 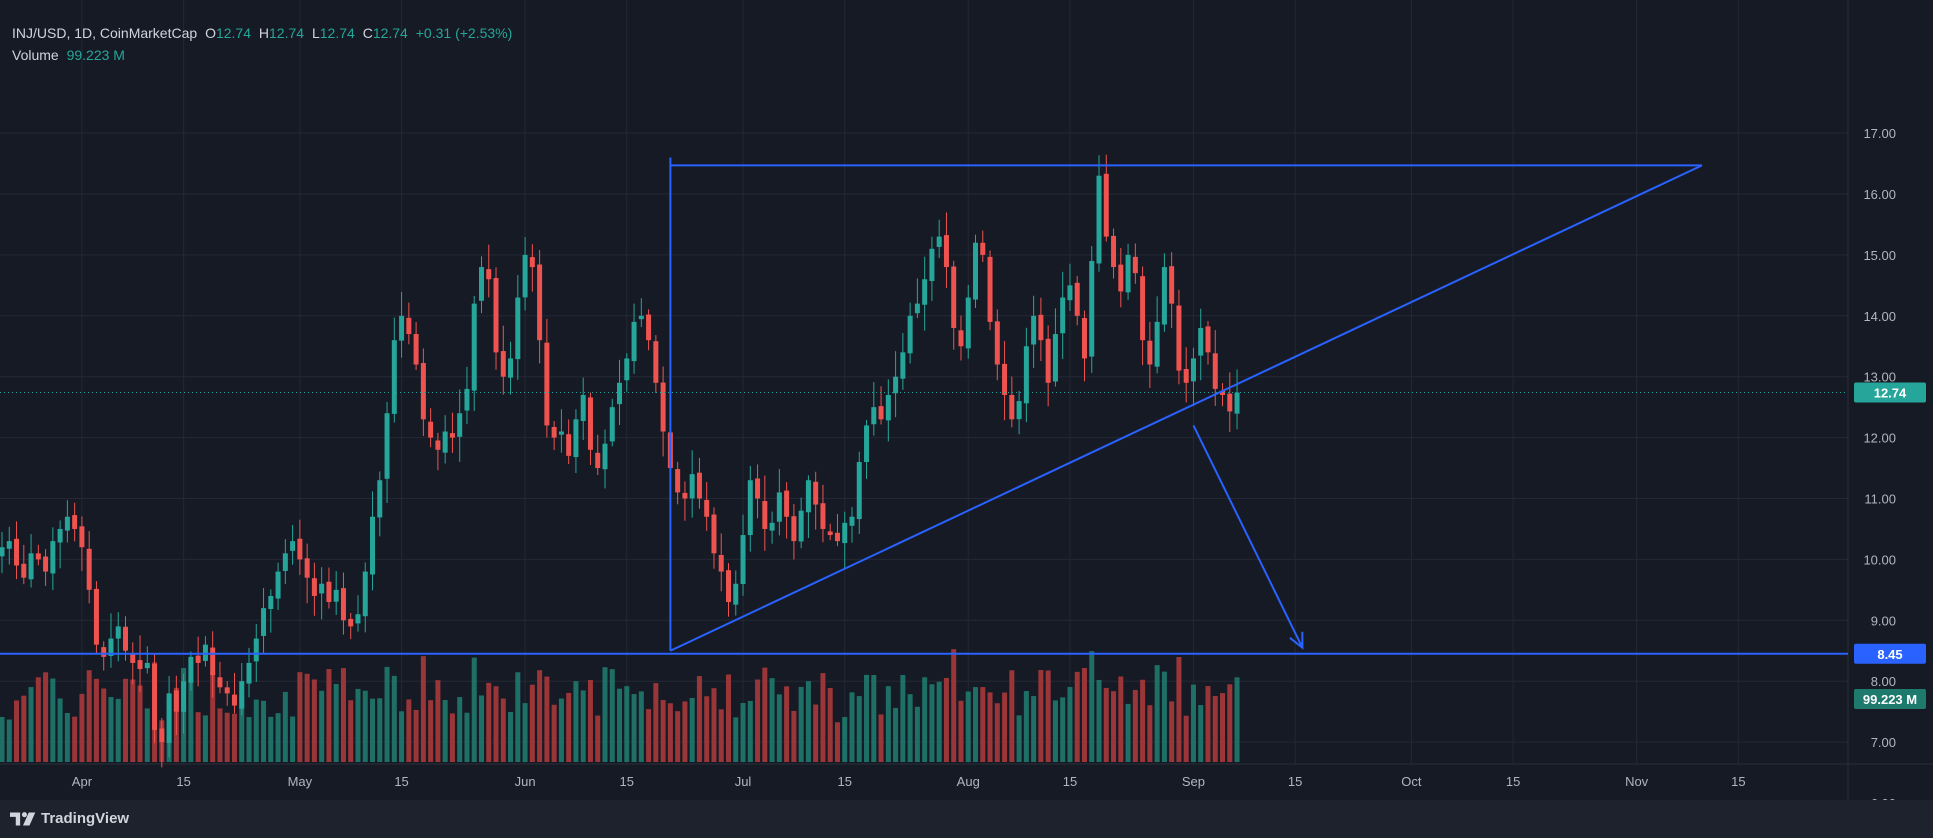 What do you see at coordinates (69, 818) in the screenshot?
I see `tradingview-brand: TradingView` at bounding box center [69, 818].